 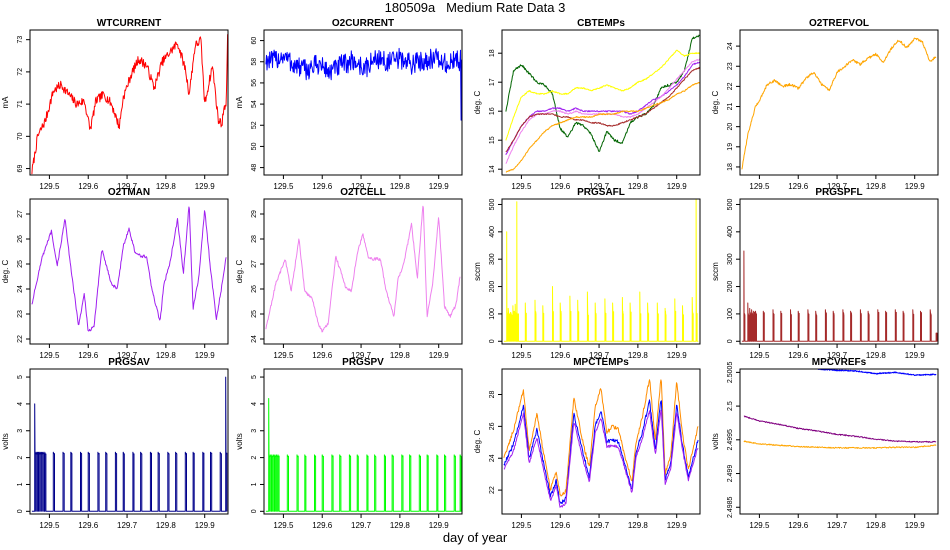 What do you see at coordinates (492, 140) in the screenshot?
I see `y-tick-label: 15` at bounding box center [492, 140].